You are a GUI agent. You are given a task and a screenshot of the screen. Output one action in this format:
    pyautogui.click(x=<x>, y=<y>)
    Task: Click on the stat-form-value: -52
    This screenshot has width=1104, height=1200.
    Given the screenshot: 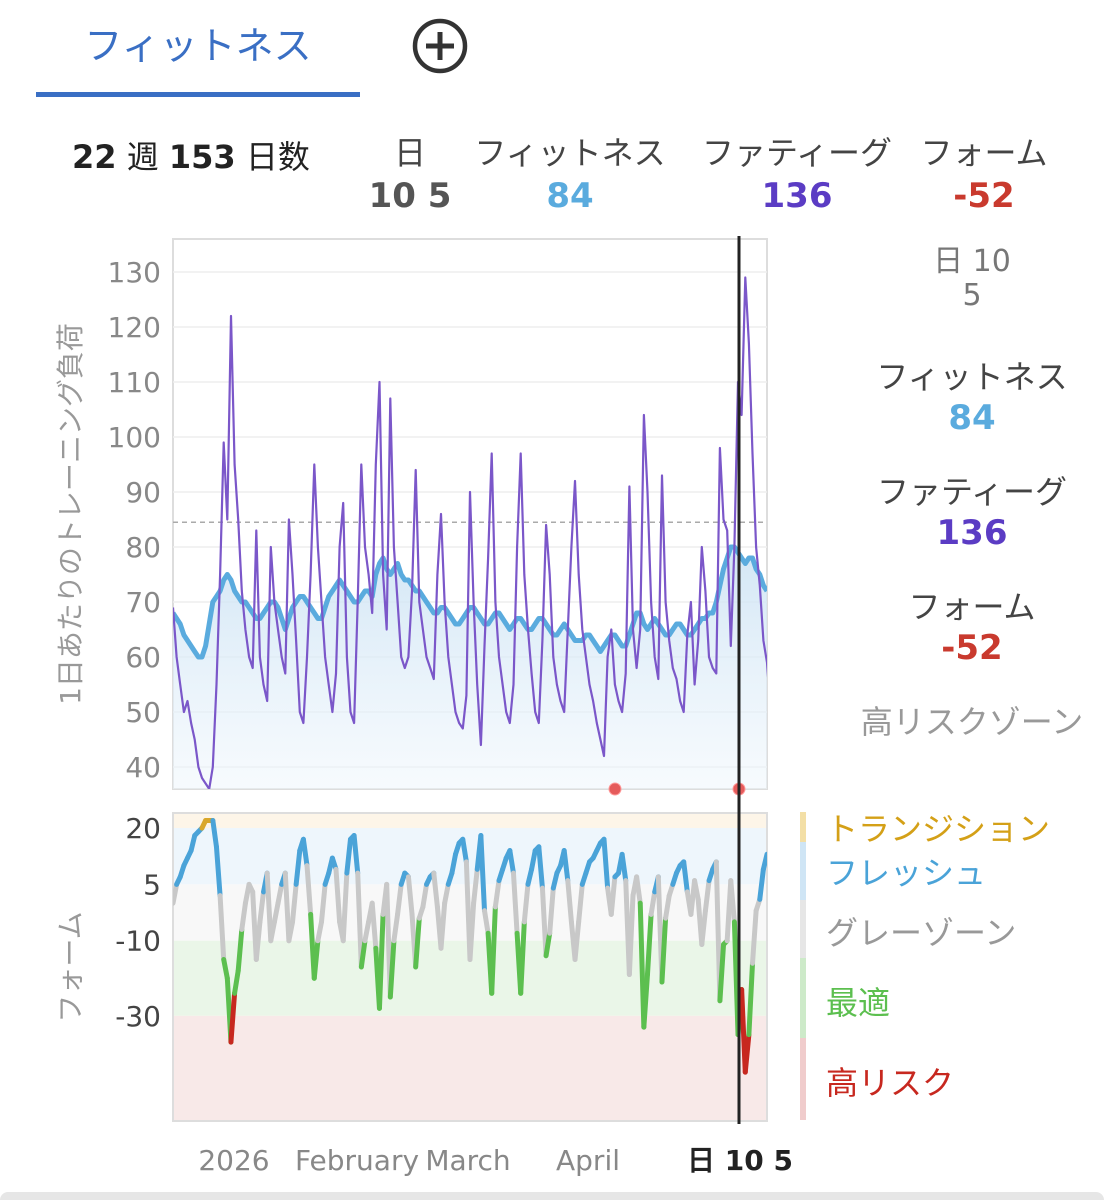 What is the action you would take?
    pyautogui.click(x=984, y=196)
    